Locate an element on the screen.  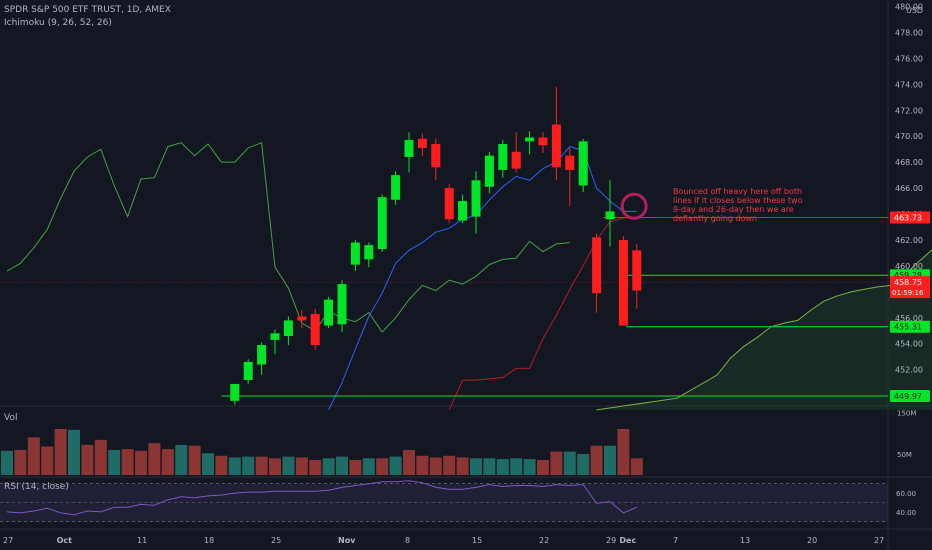
time-tick-label: 7 is located at coordinates (675, 540).